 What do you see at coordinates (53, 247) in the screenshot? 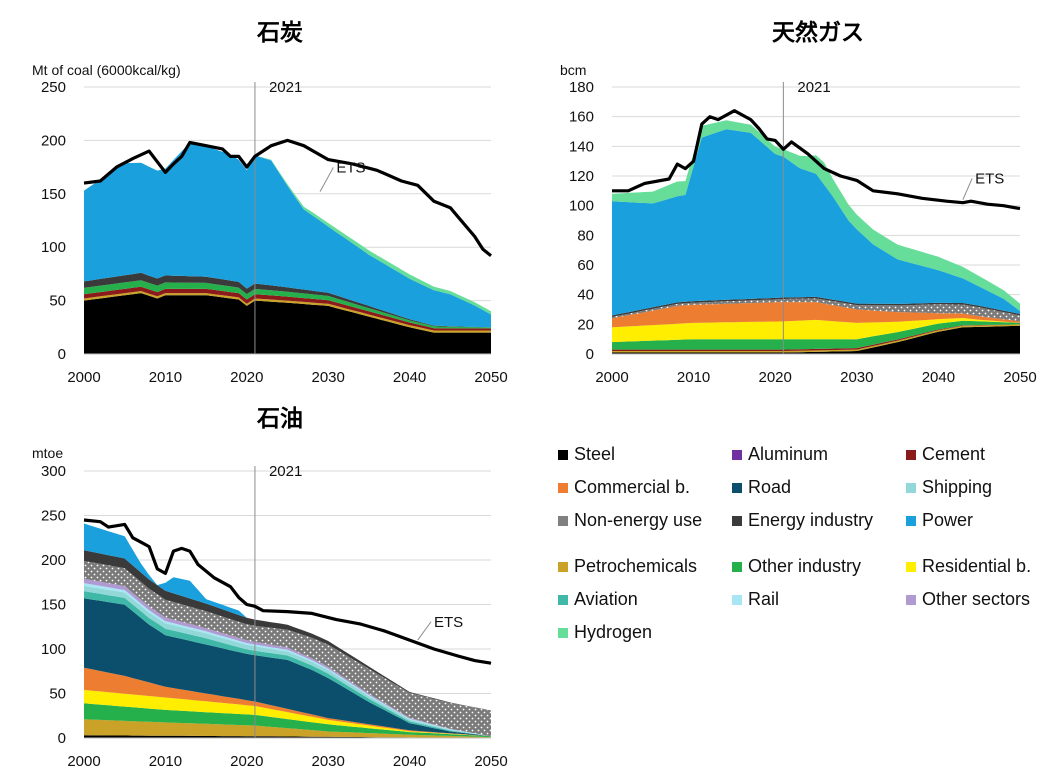
I see `coal-y-tick-label: 100` at bounding box center [53, 247].